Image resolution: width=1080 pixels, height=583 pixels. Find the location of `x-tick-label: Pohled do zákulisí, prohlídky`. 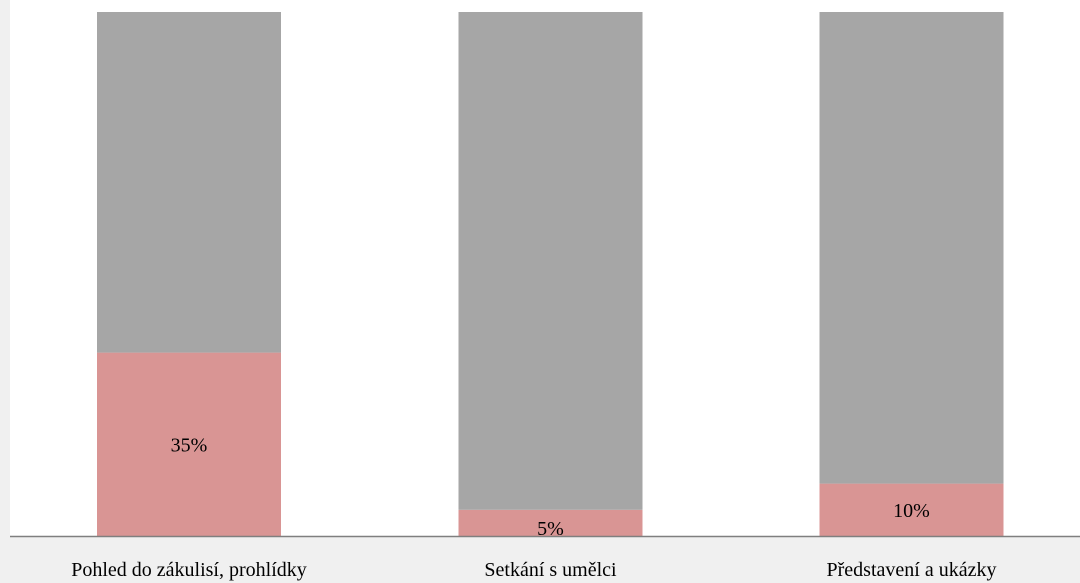

x-tick-label: Pohled do zákulisí, prohlídky is located at coordinates (189, 570).